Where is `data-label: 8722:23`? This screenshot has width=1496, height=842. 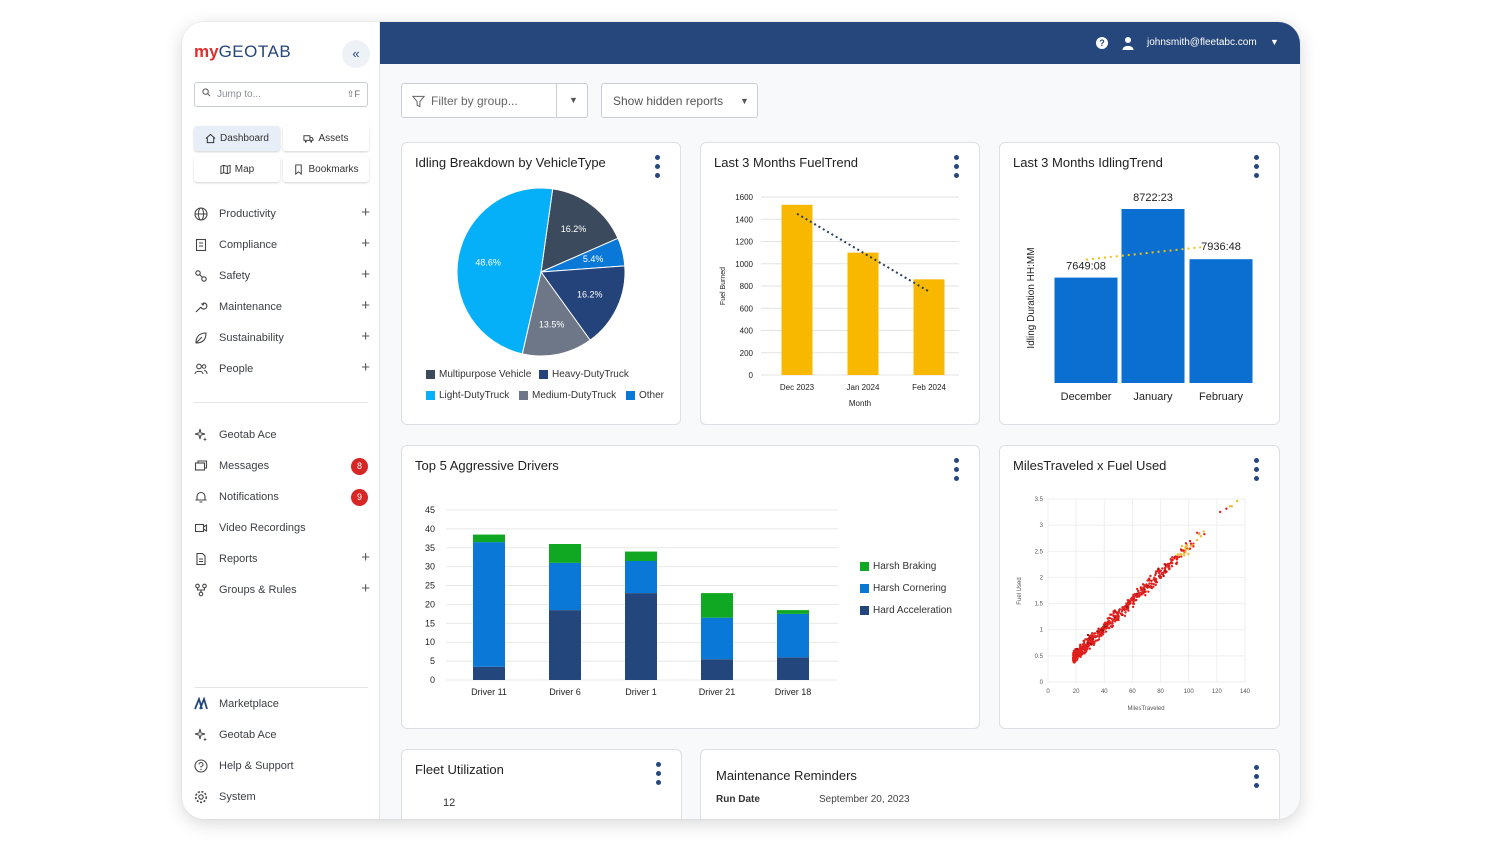
data-label: 8722:23 is located at coordinates (1153, 198).